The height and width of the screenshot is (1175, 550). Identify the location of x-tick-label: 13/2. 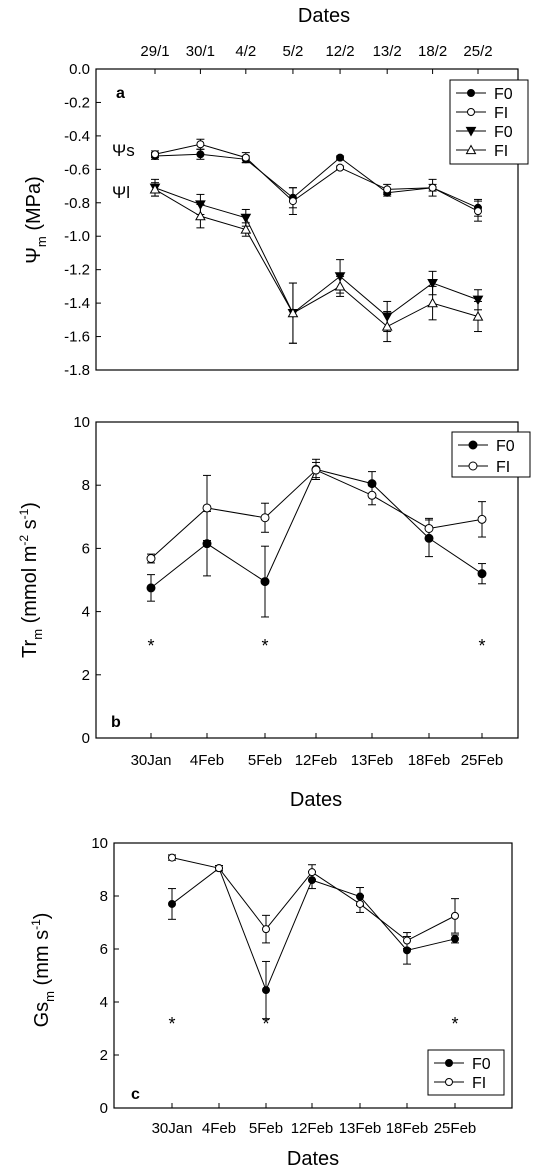
(387, 51).